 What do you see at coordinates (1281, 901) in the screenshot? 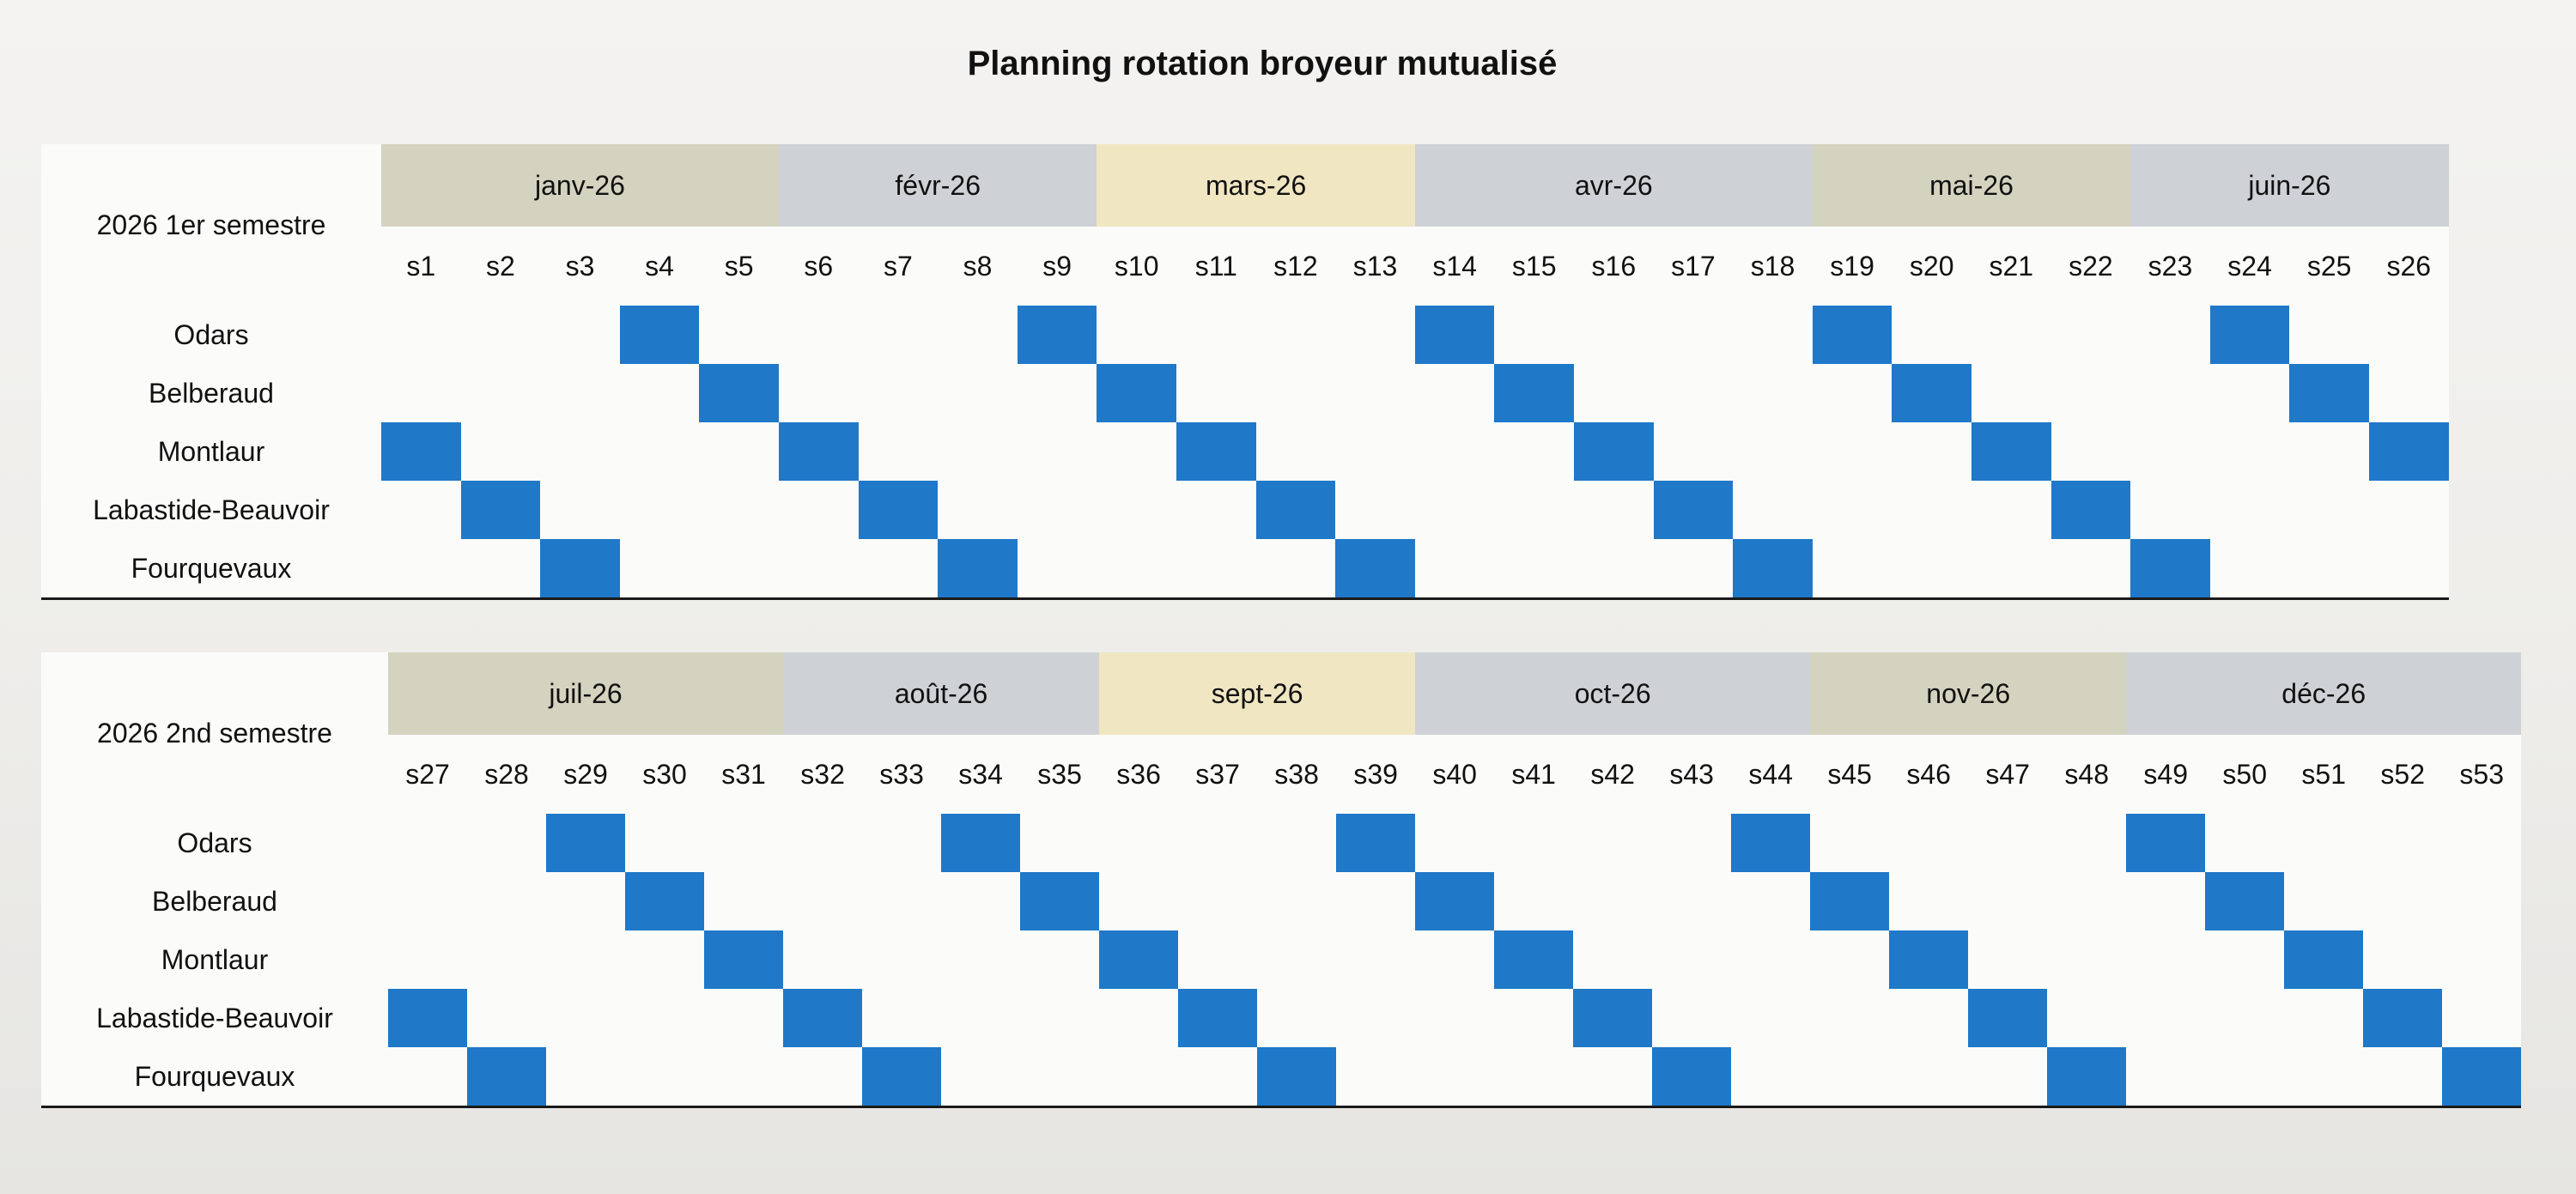
I see `site-row: Belberaud` at bounding box center [1281, 901].